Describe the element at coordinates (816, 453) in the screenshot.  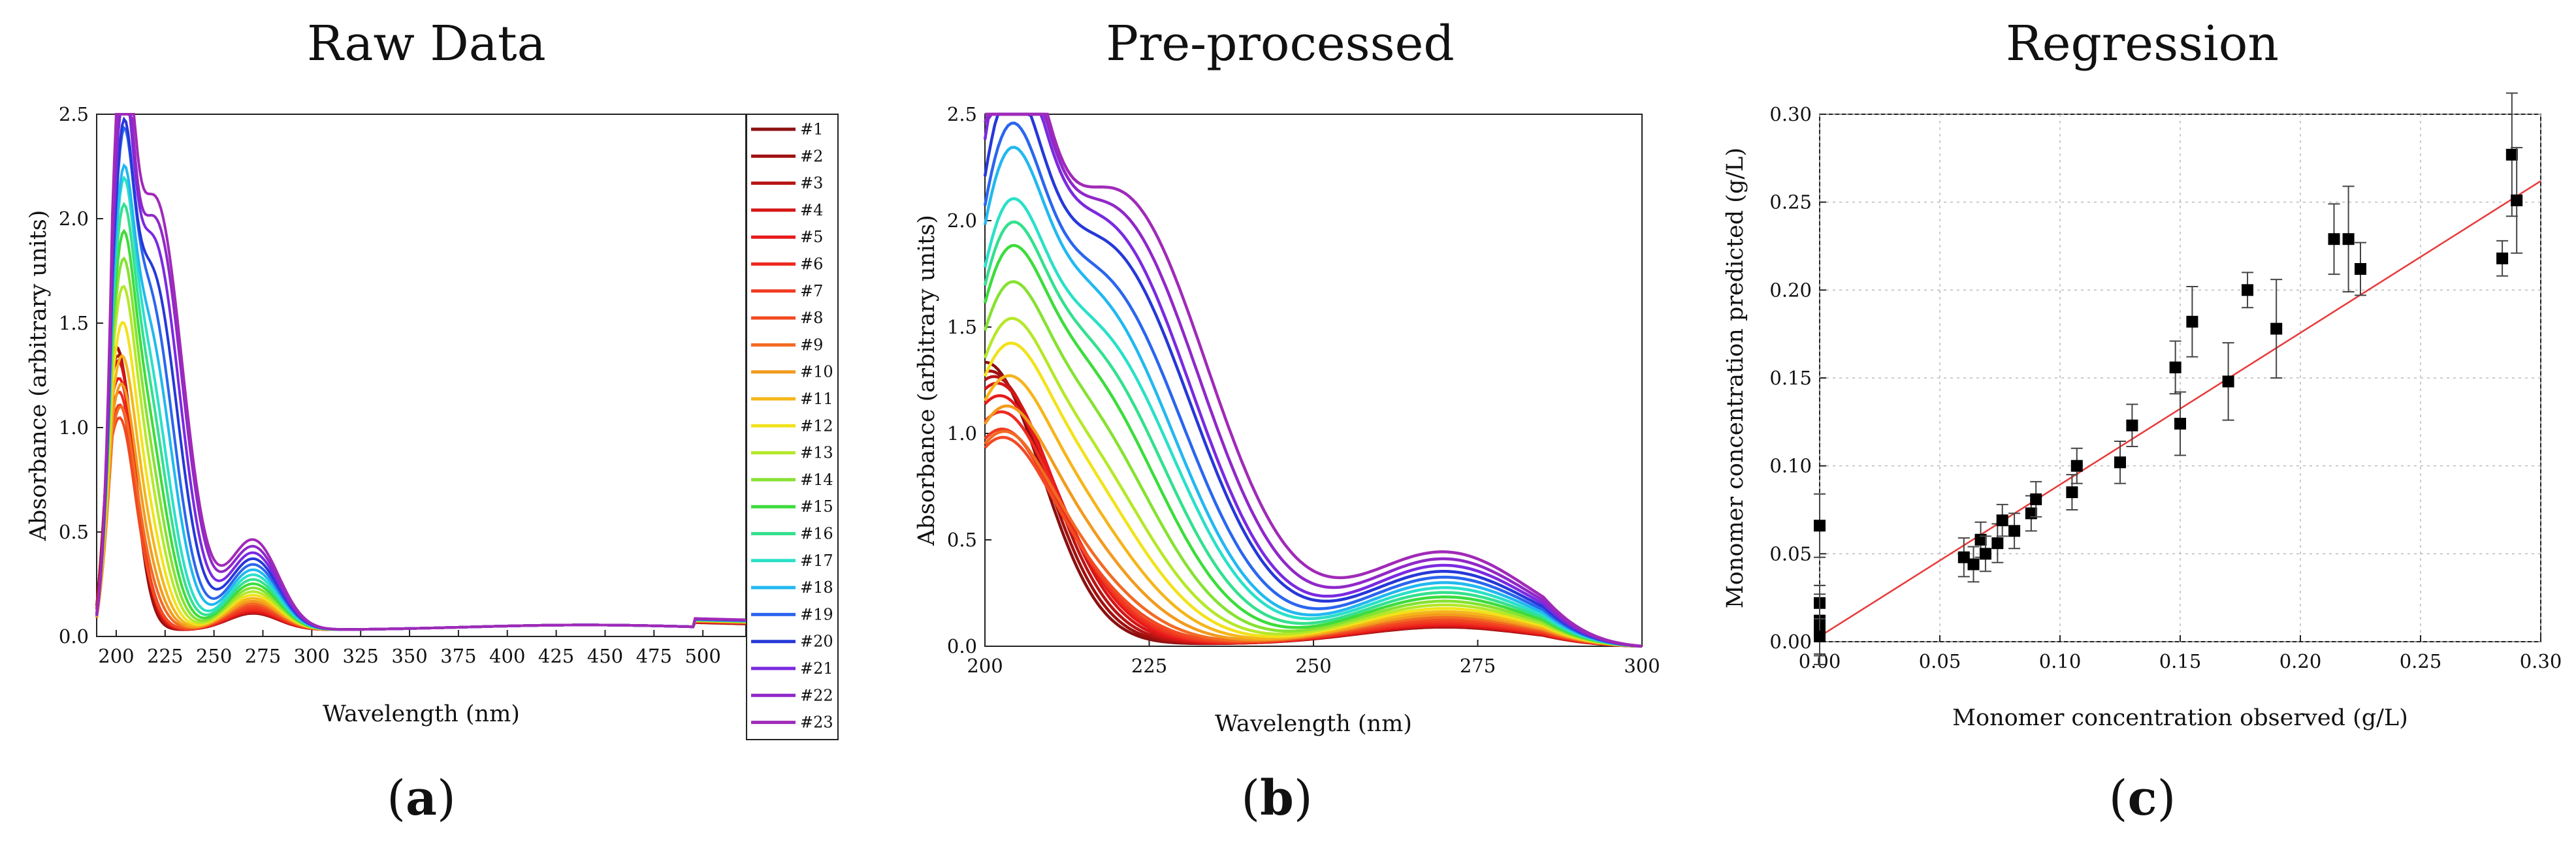
I see `legend-label: #13` at that location.